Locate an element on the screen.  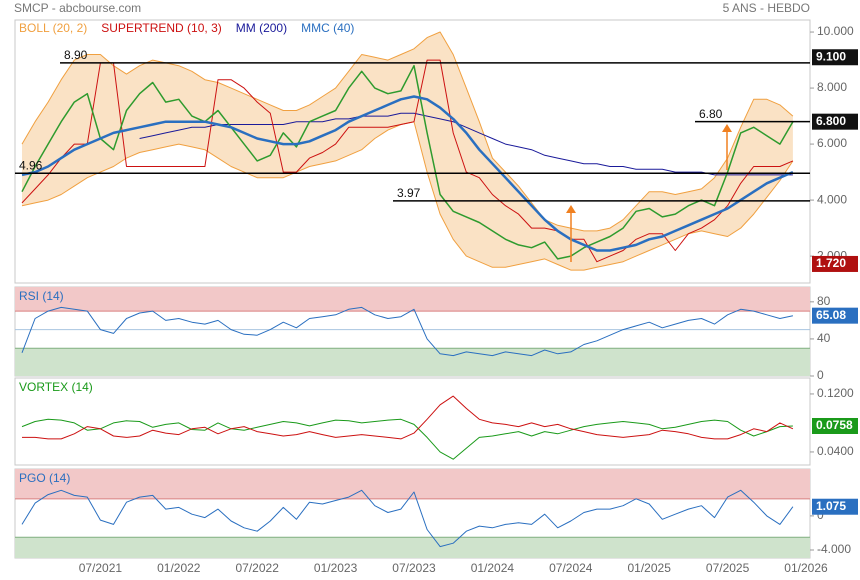
x-tick-label: 01/2022 is located at coordinates (179, 568).